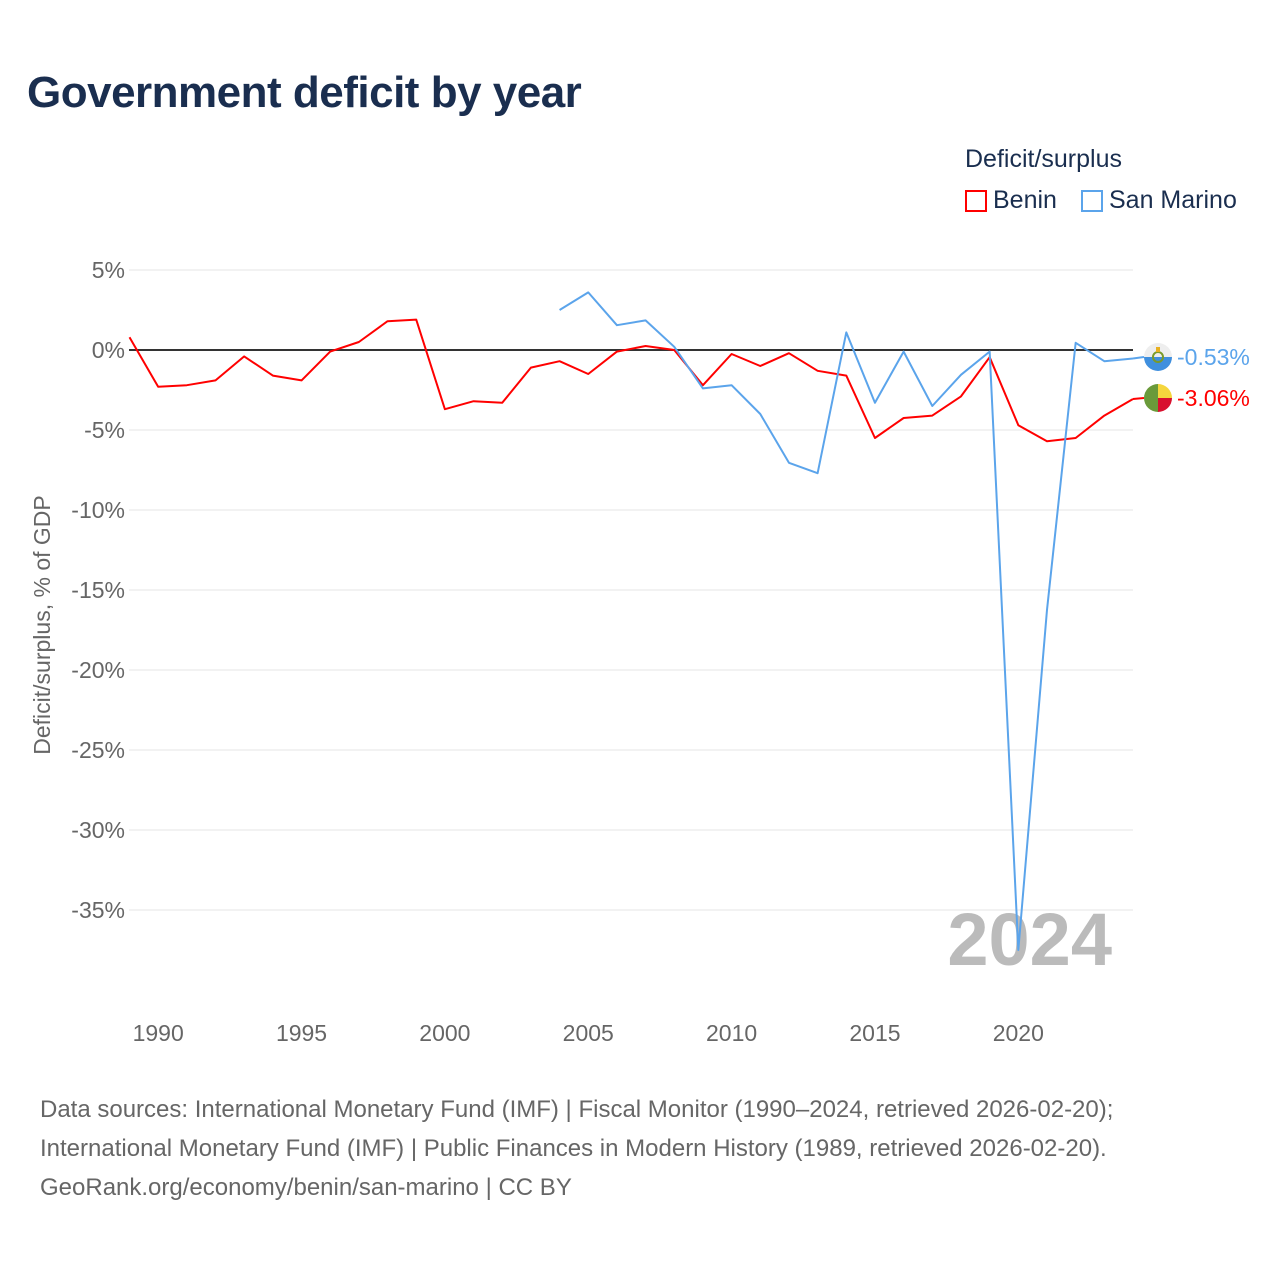 This screenshot has height=1280, width=1280. I want to click on x-tick-label: 2000, so click(444, 1033).